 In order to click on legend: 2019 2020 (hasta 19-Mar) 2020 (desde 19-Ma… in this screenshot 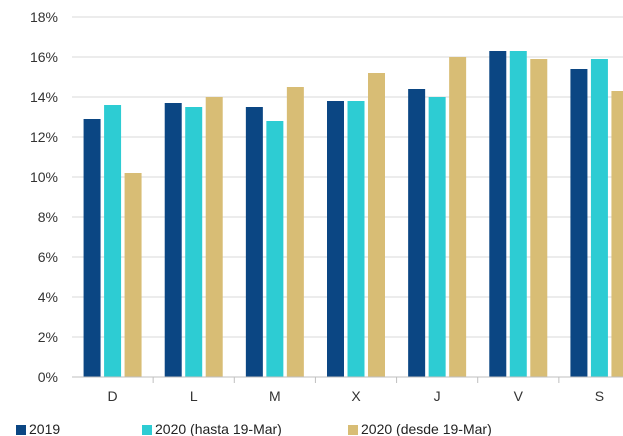, I will do `click(254, 428)`.